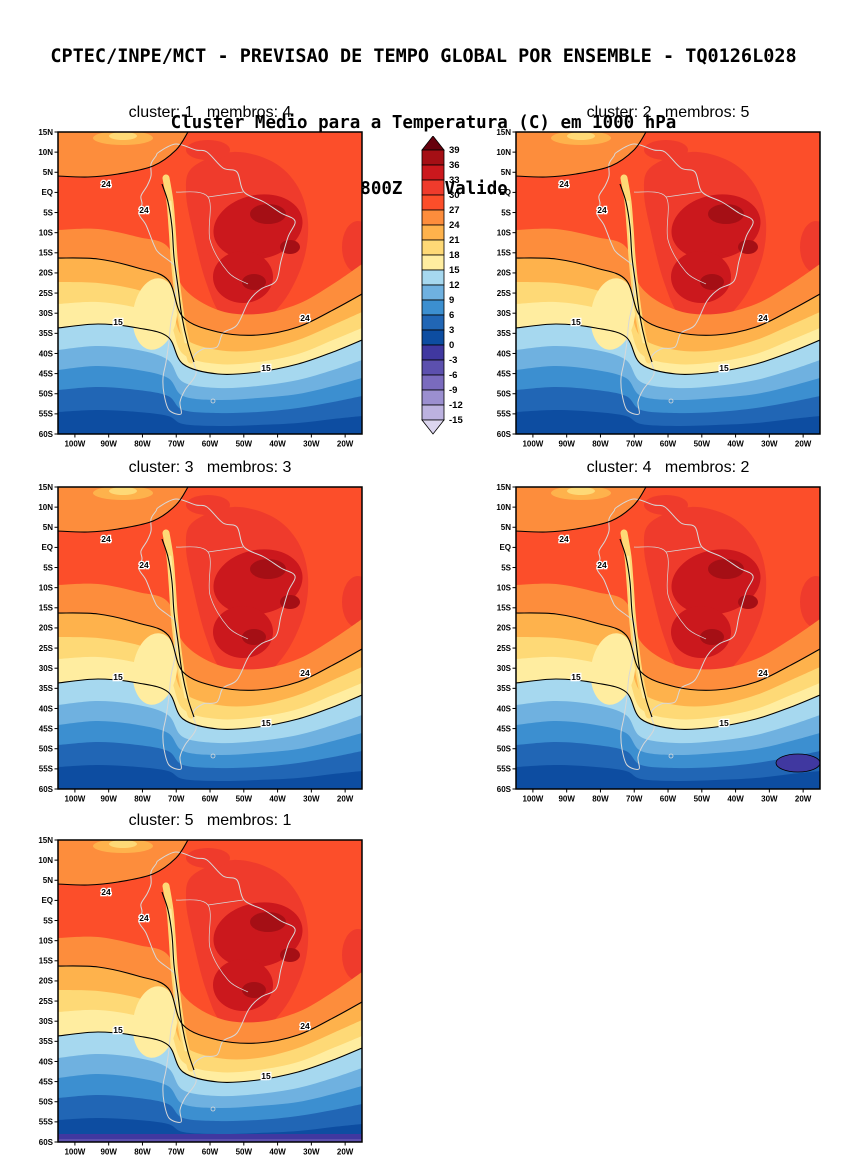  Describe the element at coordinates (210, 799) in the screenshot. I see `lon-tick-label: 60W` at that location.